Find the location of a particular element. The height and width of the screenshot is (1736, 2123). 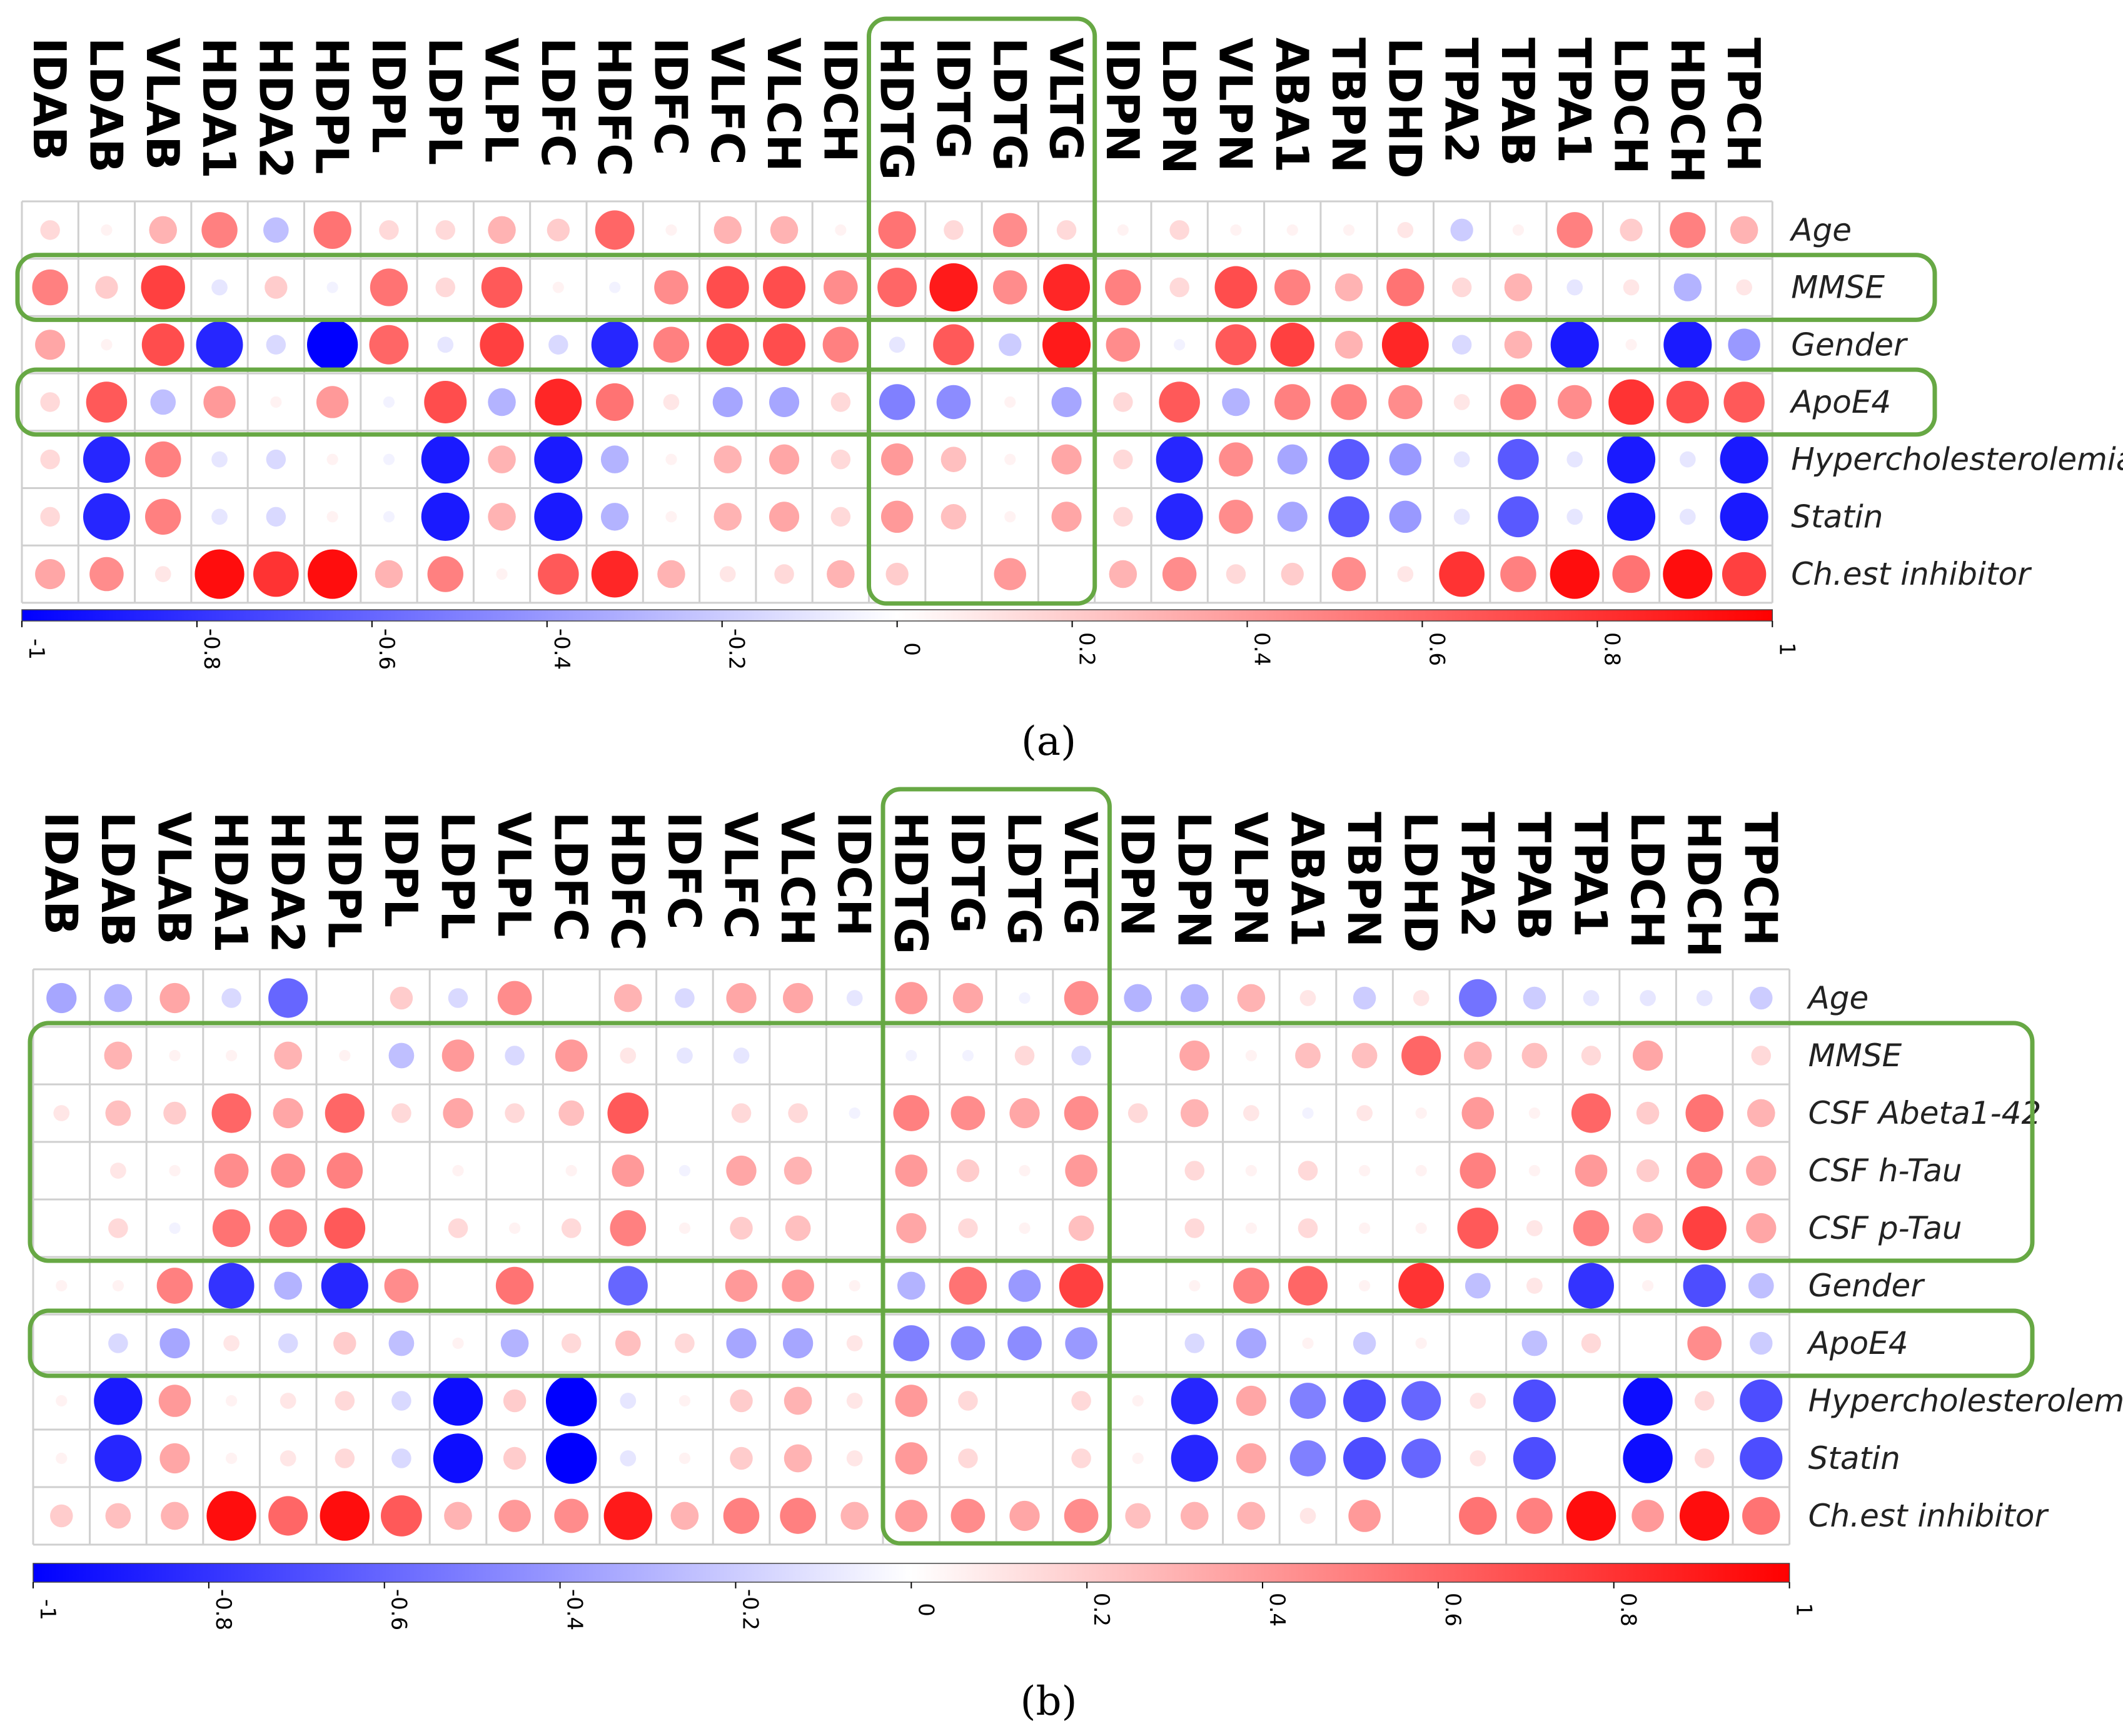

column-label: LDTG is located at coordinates (1009, 104).